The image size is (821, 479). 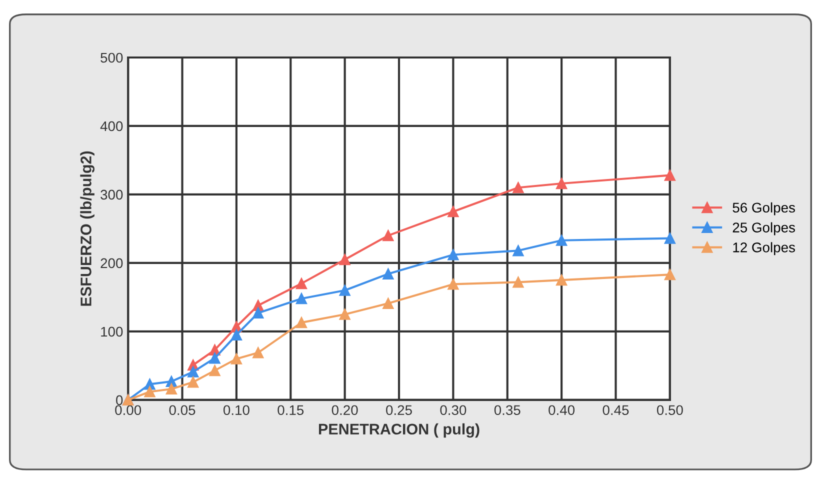 What do you see at coordinates (399, 410) in the screenshot?
I see `x-tick-label: 0.25` at bounding box center [399, 410].